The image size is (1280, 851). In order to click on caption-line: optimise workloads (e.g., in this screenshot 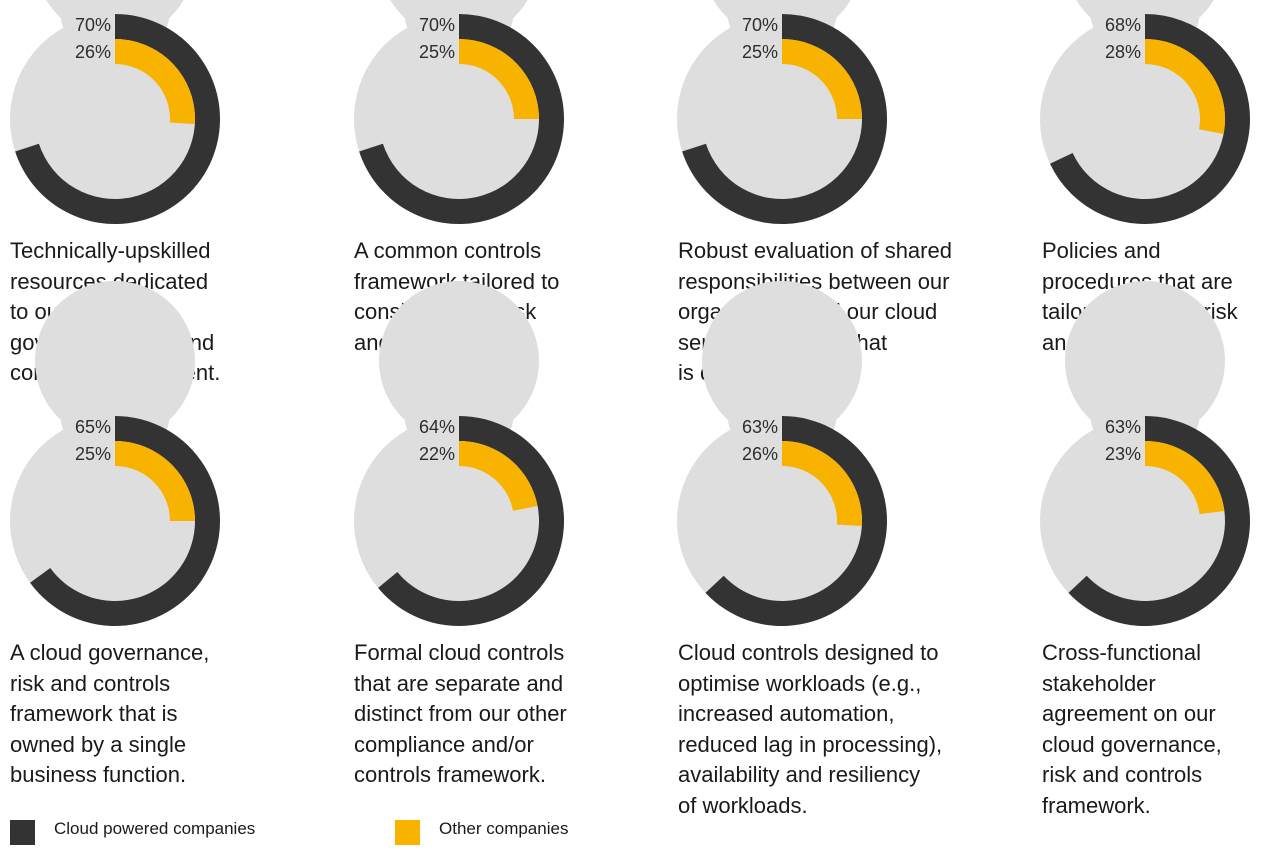, I will do `click(800, 683)`.